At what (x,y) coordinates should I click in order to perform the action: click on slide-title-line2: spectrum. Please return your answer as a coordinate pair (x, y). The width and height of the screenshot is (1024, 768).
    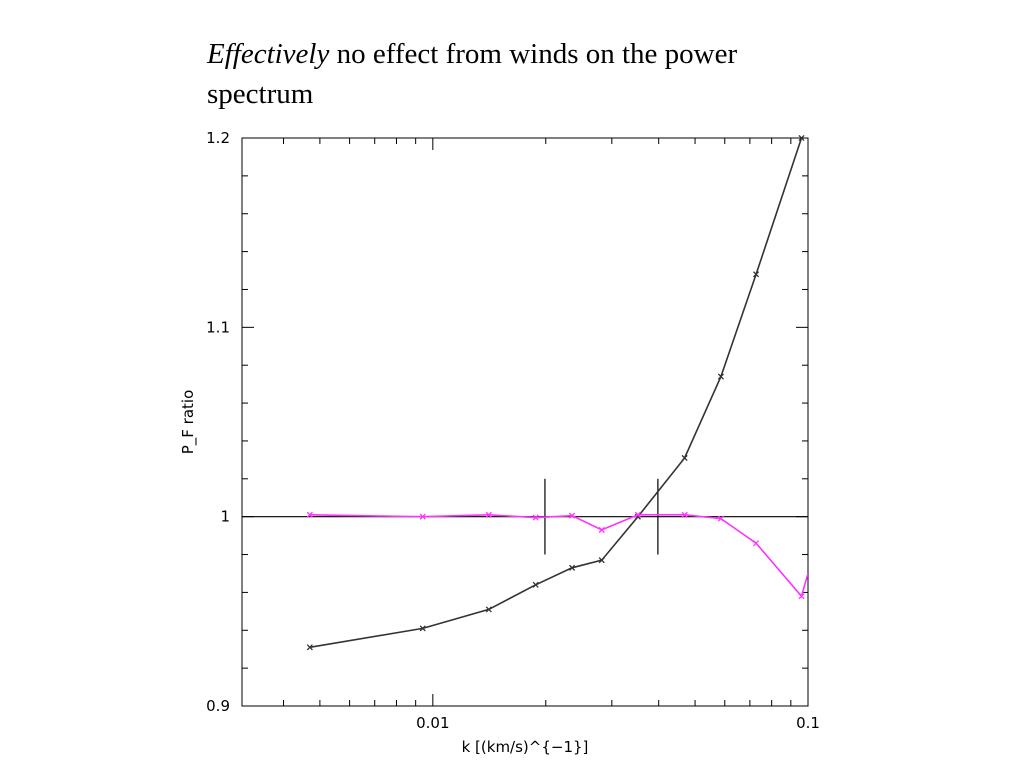
    Looking at the image, I should click on (260, 94).